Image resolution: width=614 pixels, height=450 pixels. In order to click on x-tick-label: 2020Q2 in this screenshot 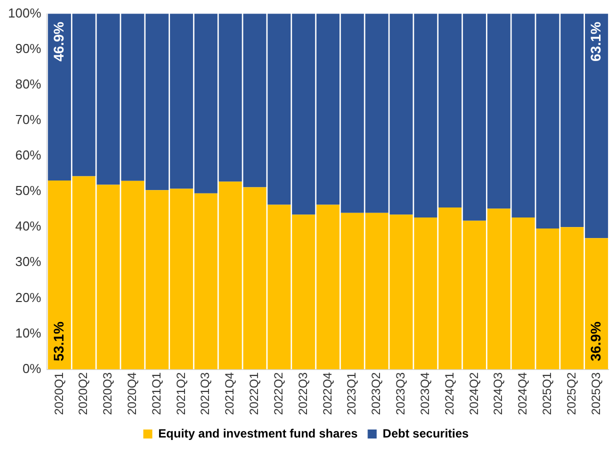, I will do `click(83, 393)`.